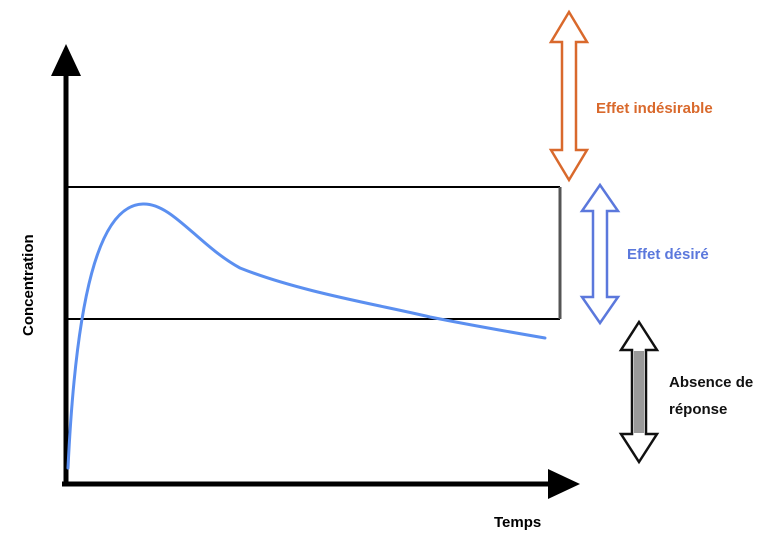 The width and height of the screenshot is (774, 534). I want to click on y-axis-label: Concentration, so click(28, 285).